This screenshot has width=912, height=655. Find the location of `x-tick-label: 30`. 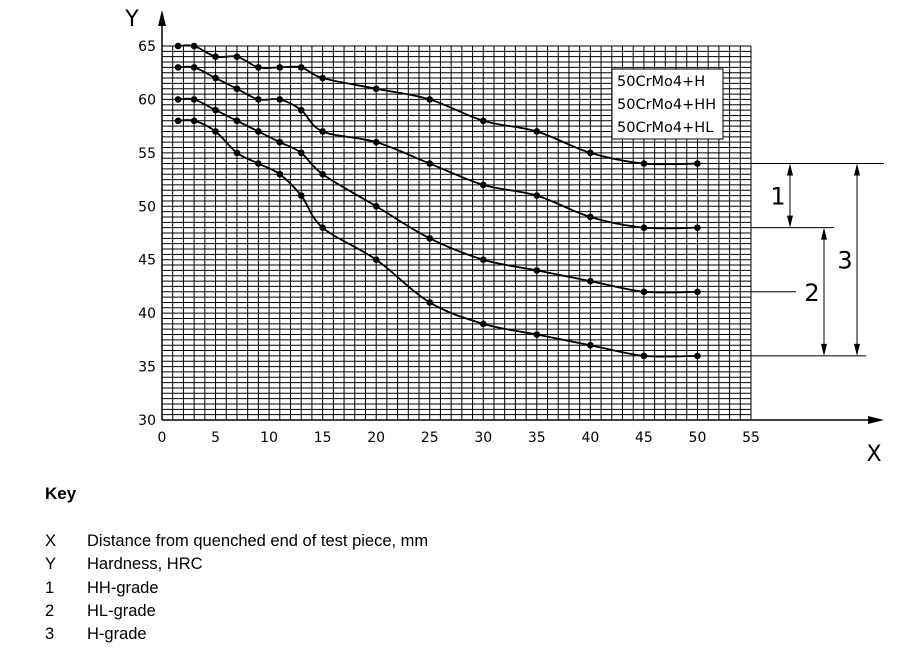

x-tick-label: 30 is located at coordinates (483, 438).